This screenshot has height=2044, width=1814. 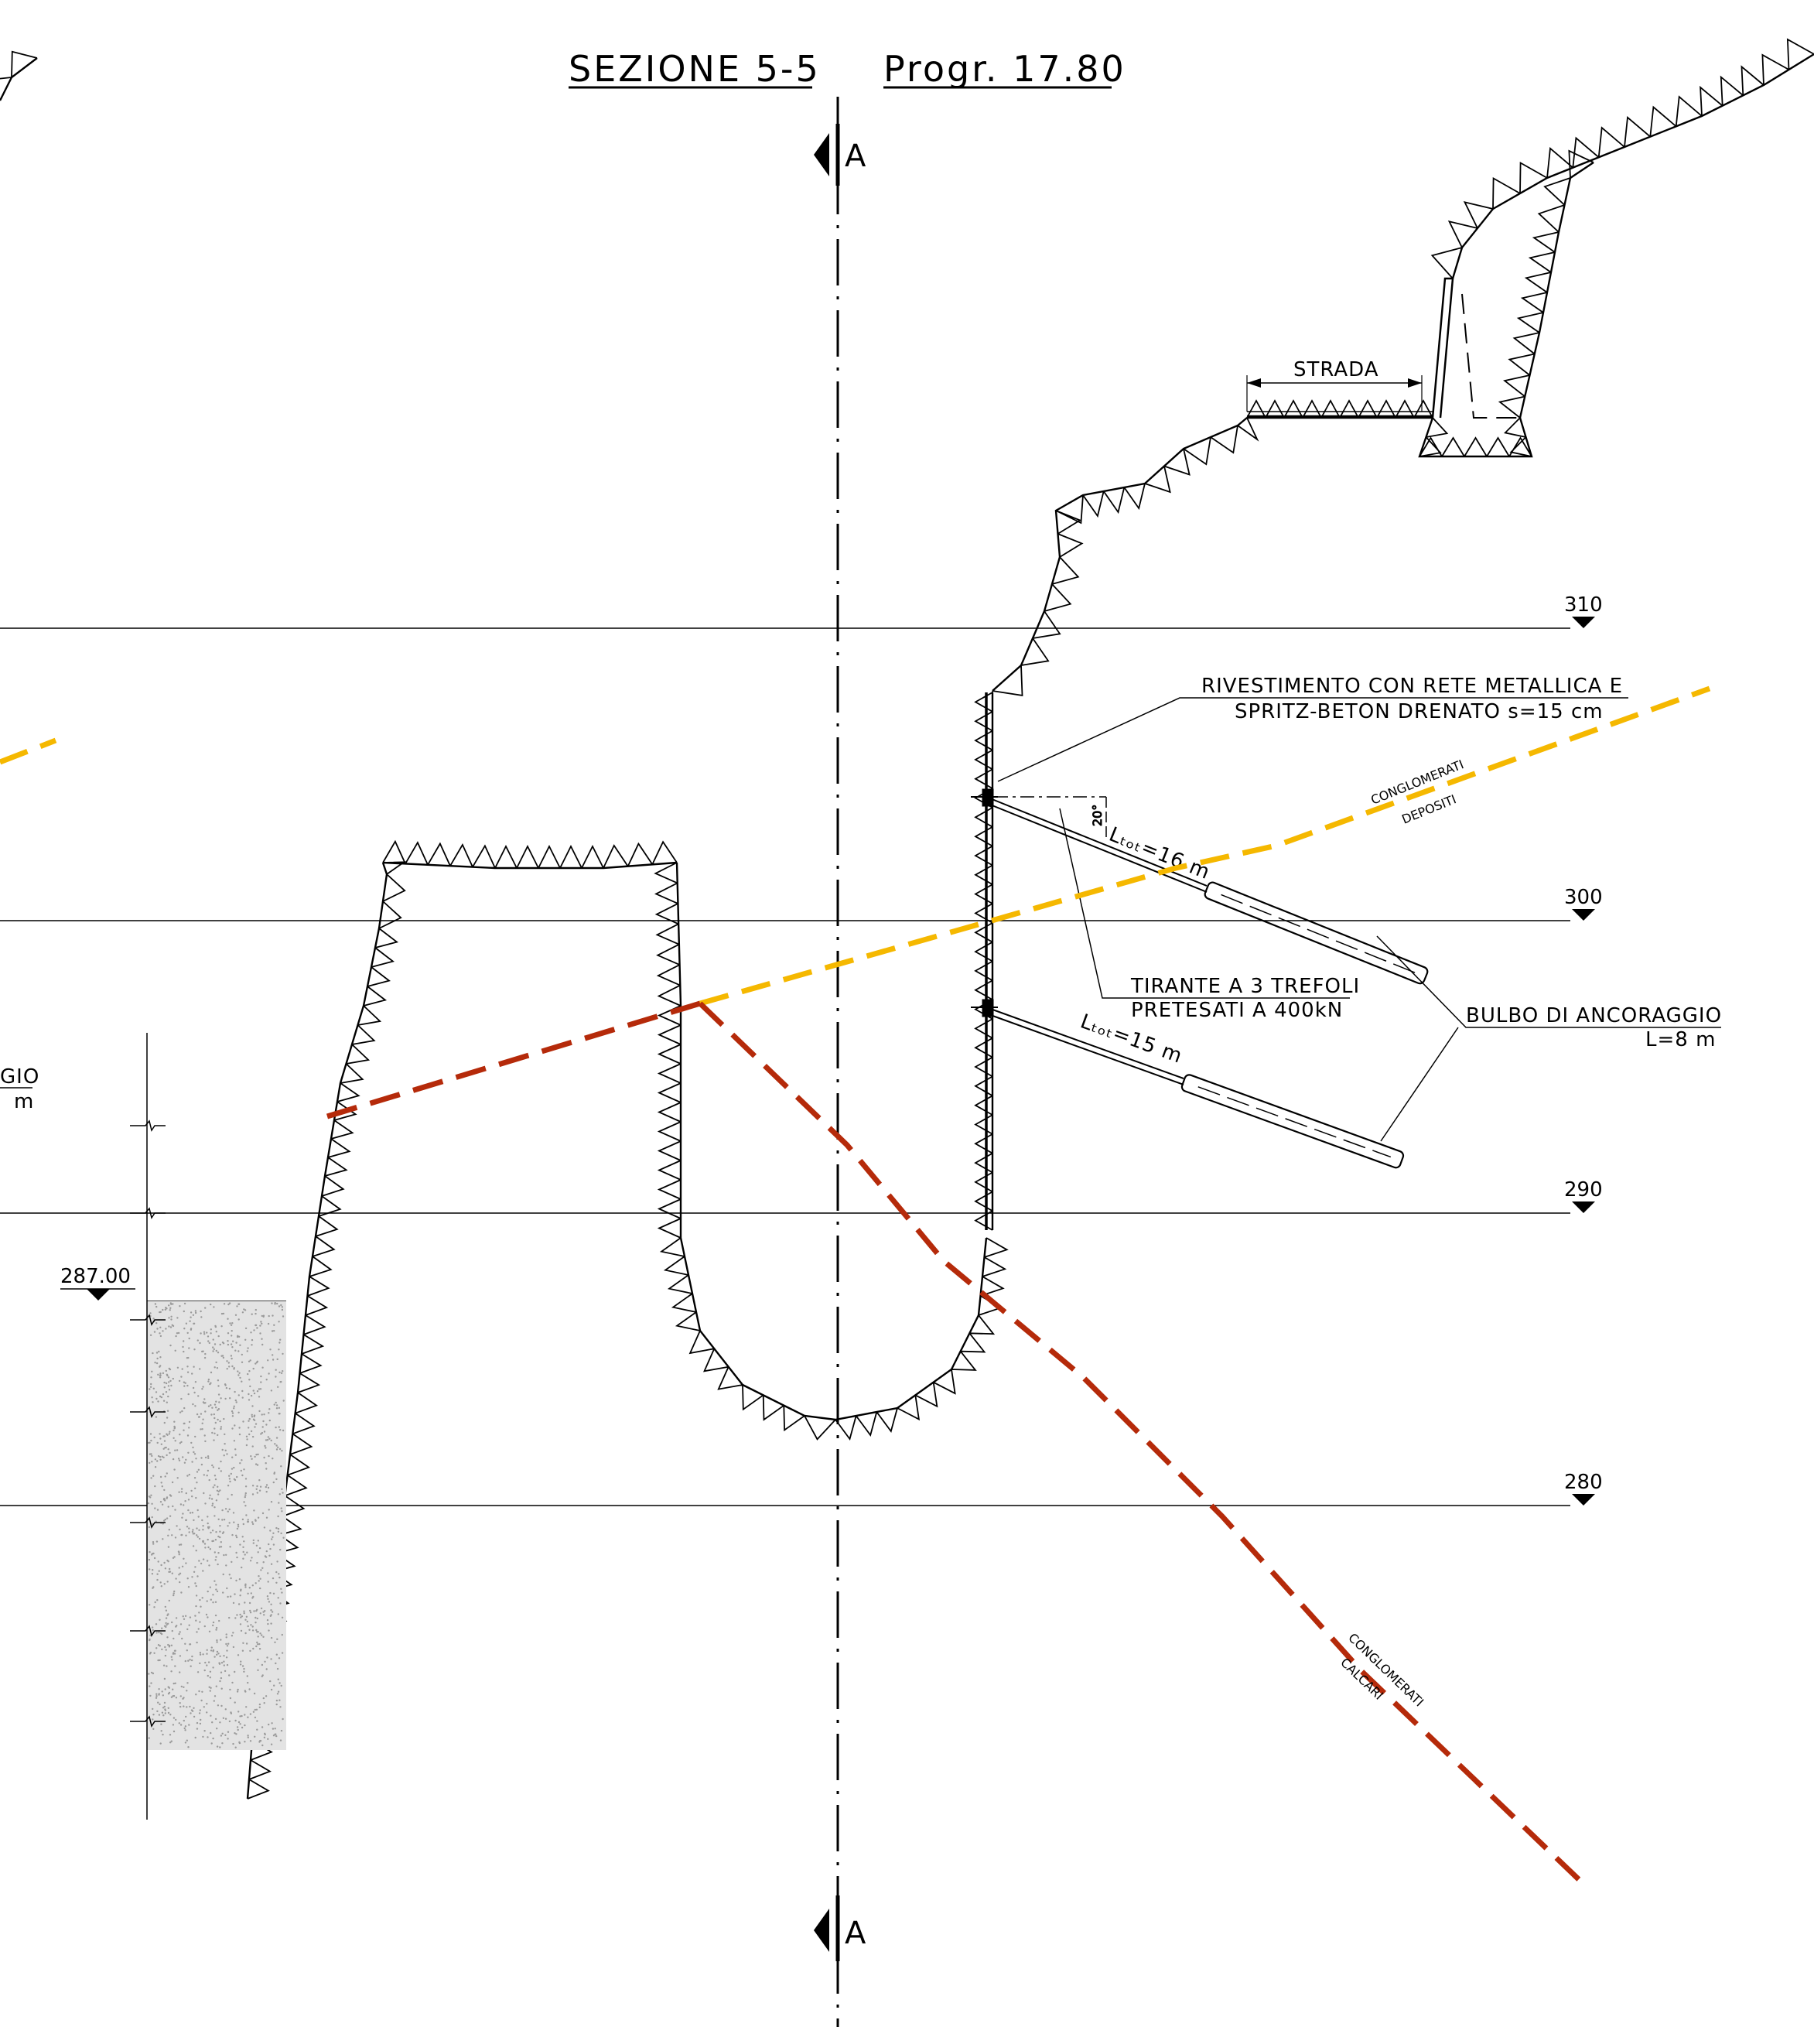 I want to click on section-arrow-top-icon, so click(x=821, y=154).